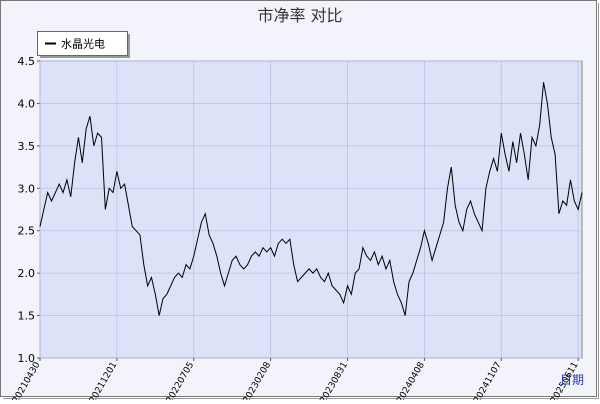 This screenshot has width=600, height=404. What do you see at coordinates (27, 146) in the screenshot?
I see `y-tick-label: 3.5` at bounding box center [27, 146].